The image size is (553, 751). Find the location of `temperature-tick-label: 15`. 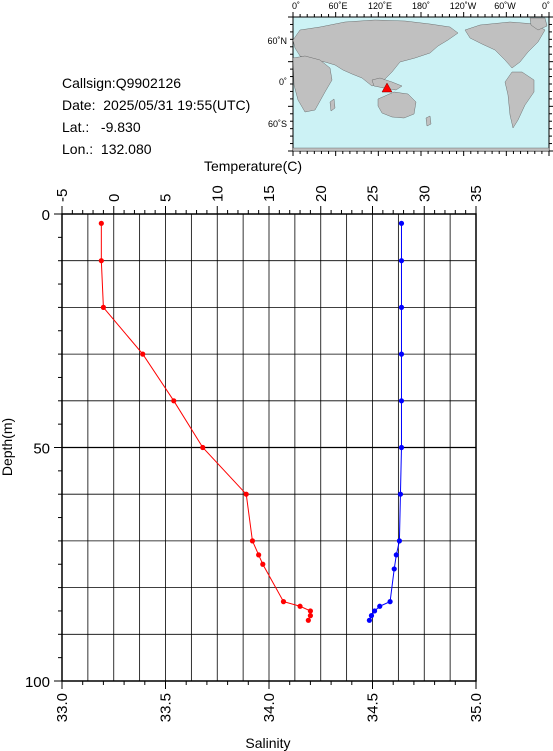

temperature-tick-label: 15 is located at coordinates (269, 193).